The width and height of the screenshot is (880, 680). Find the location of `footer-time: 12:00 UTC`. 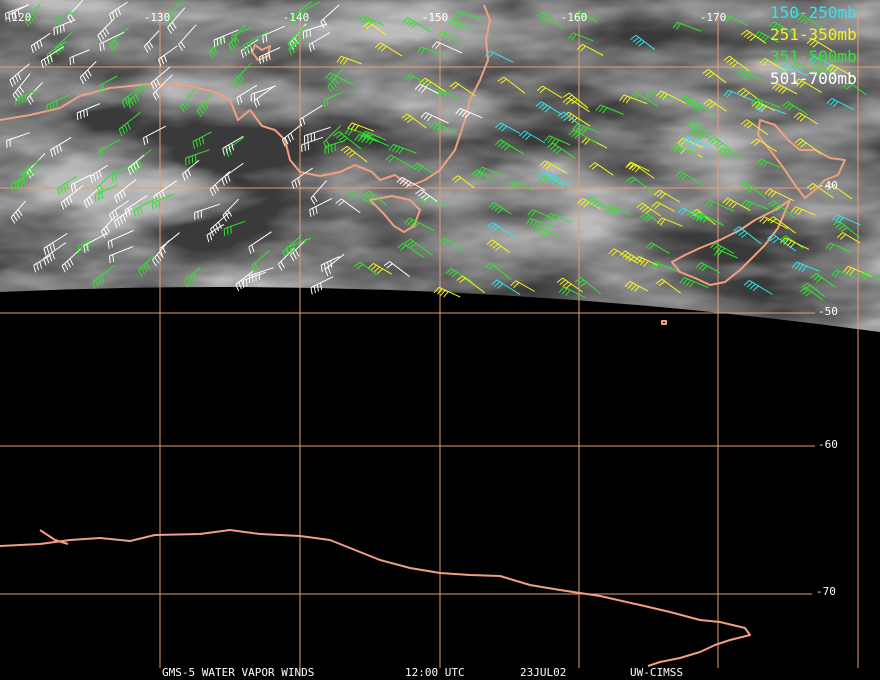

footer-time: 12:00 UTC is located at coordinates (435, 672).